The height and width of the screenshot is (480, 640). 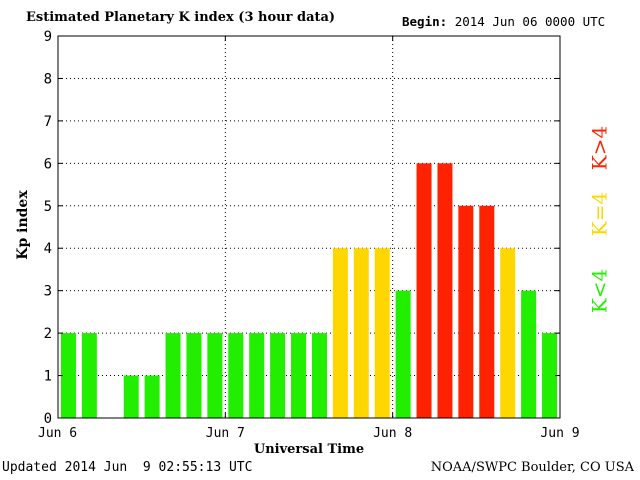 I want to click on source-credit: NOAA/SWPC Boulder, CO USA, so click(x=532, y=467).